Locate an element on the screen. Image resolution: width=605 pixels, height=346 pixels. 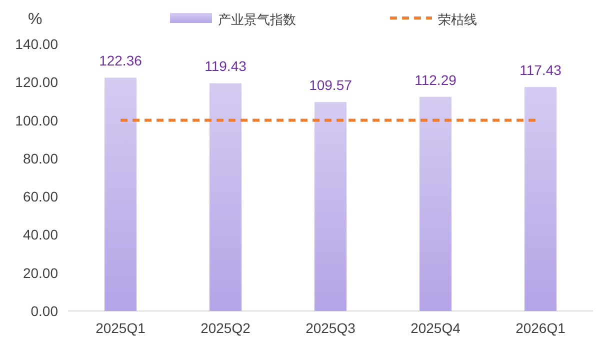
y-tick-label: 120.00 is located at coordinates (36, 82).